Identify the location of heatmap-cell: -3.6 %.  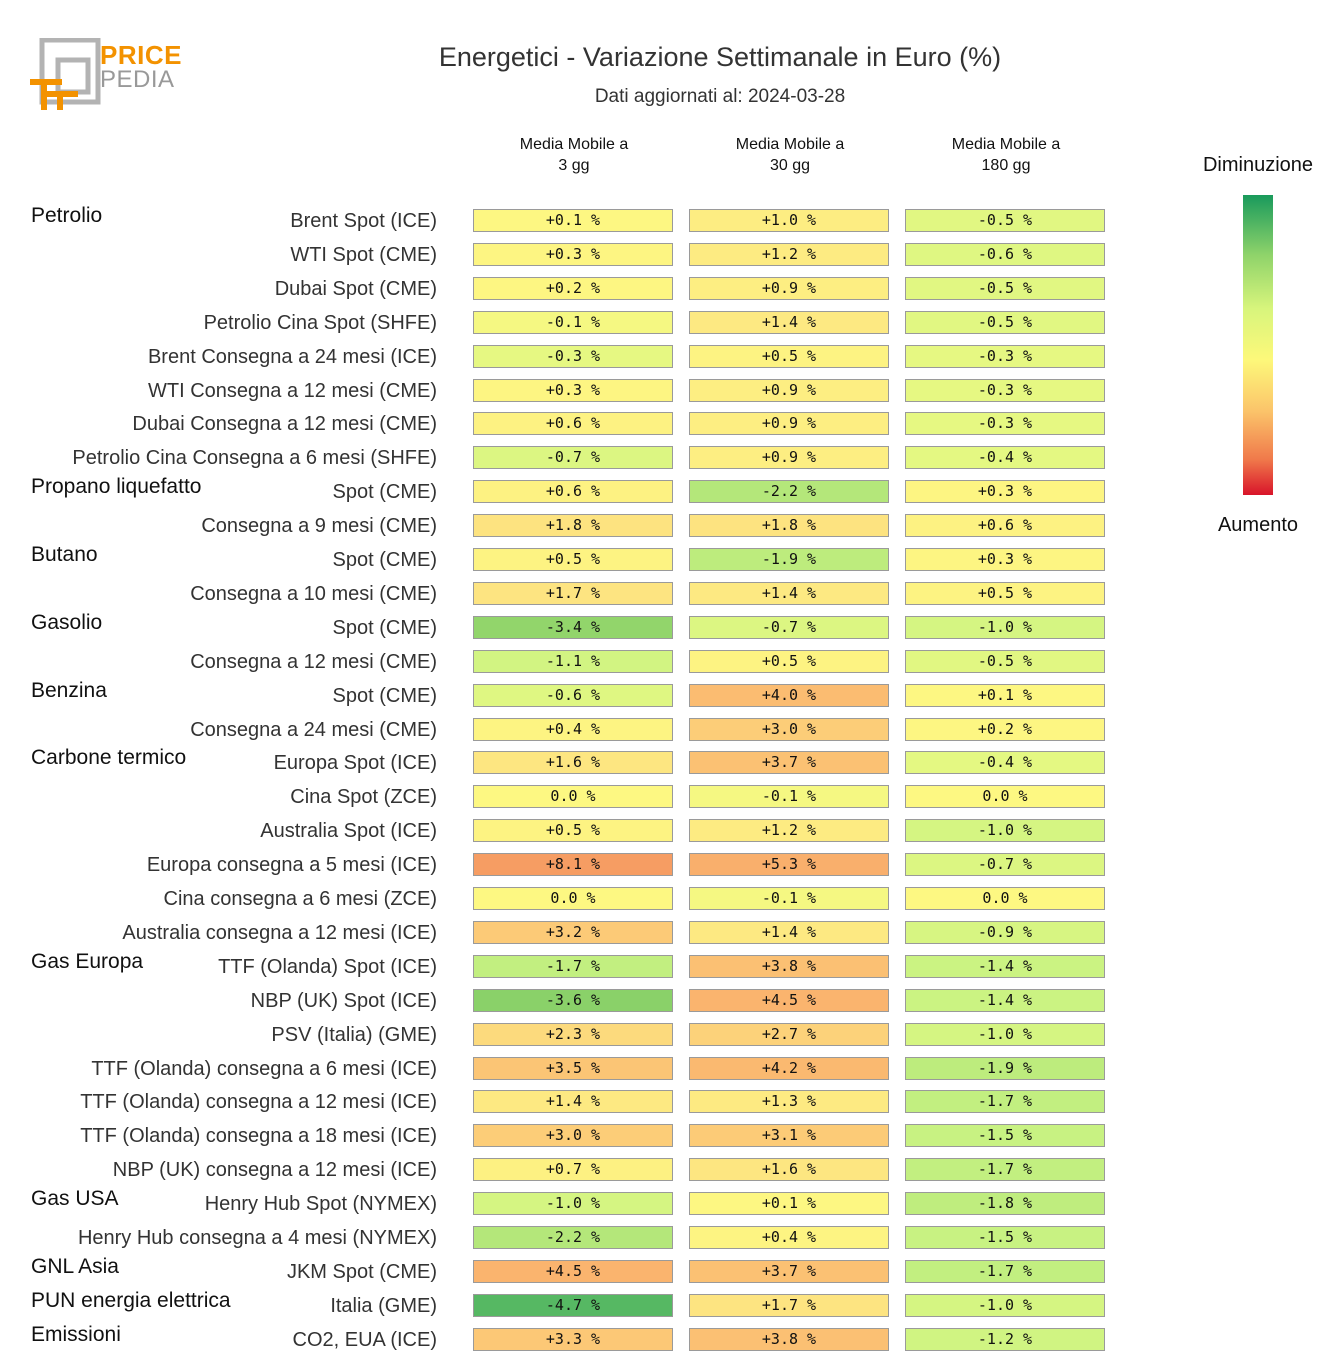
(573, 1000).